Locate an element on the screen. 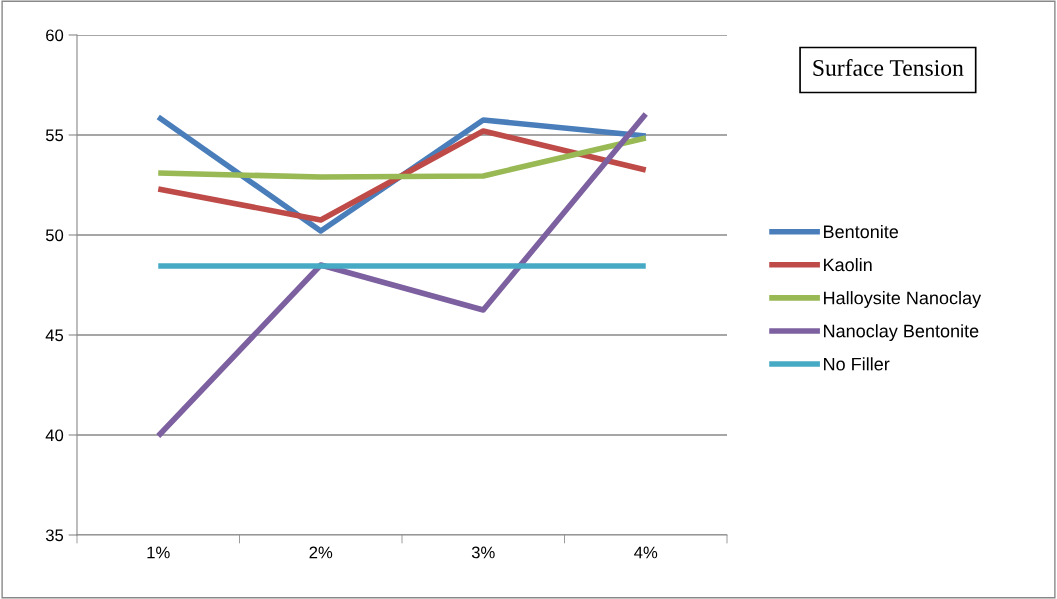 The width and height of the screenshot is (1057, 599). x-tick-label: 4% is located at coordinates (646, 552).